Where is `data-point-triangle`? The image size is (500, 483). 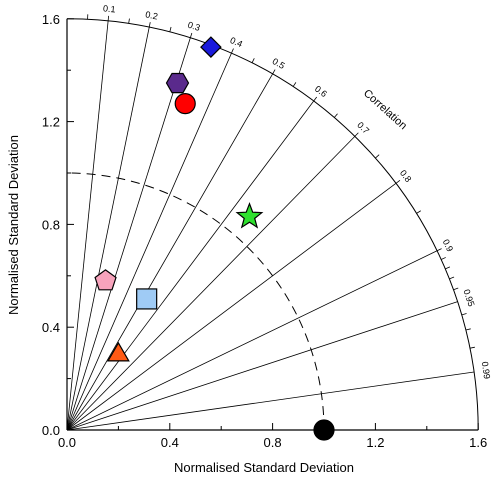
data-point-triangle is located at coordinates (118, 351).